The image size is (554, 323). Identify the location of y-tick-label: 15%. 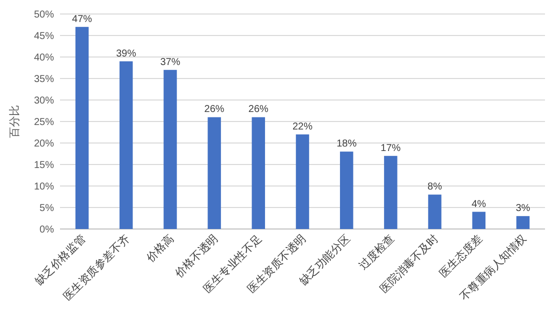
(44, 165).